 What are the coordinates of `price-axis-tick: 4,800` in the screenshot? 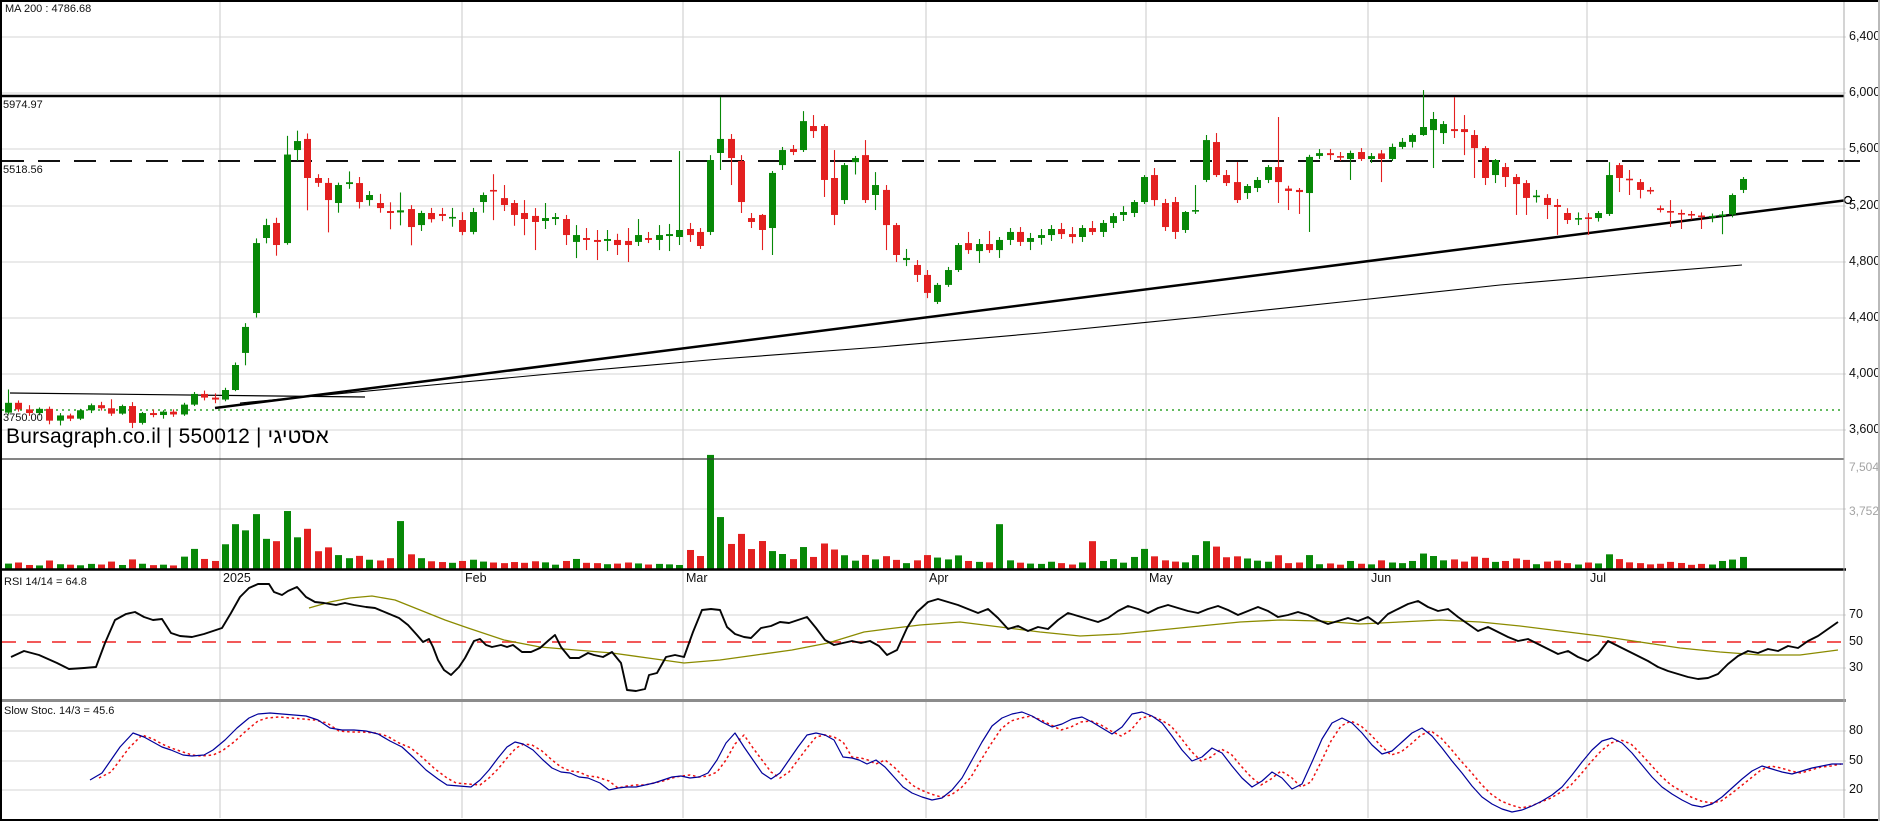 It's located at (1864, 261).